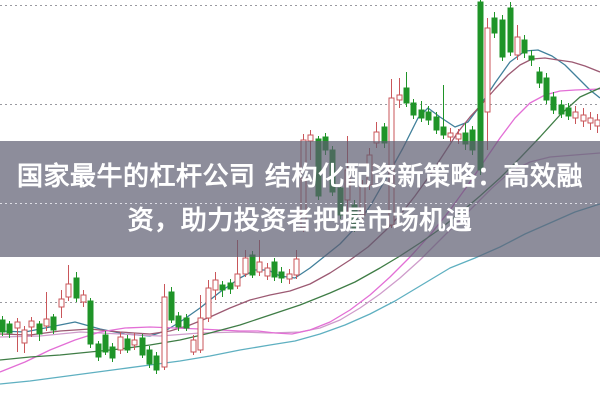 The height and width of the screenshot is (401, 600). Describe the element at coordinates (300, 221) in the screenshot. I see `headline-line-2: 资，助力投资者把握市场机遇` at that location.